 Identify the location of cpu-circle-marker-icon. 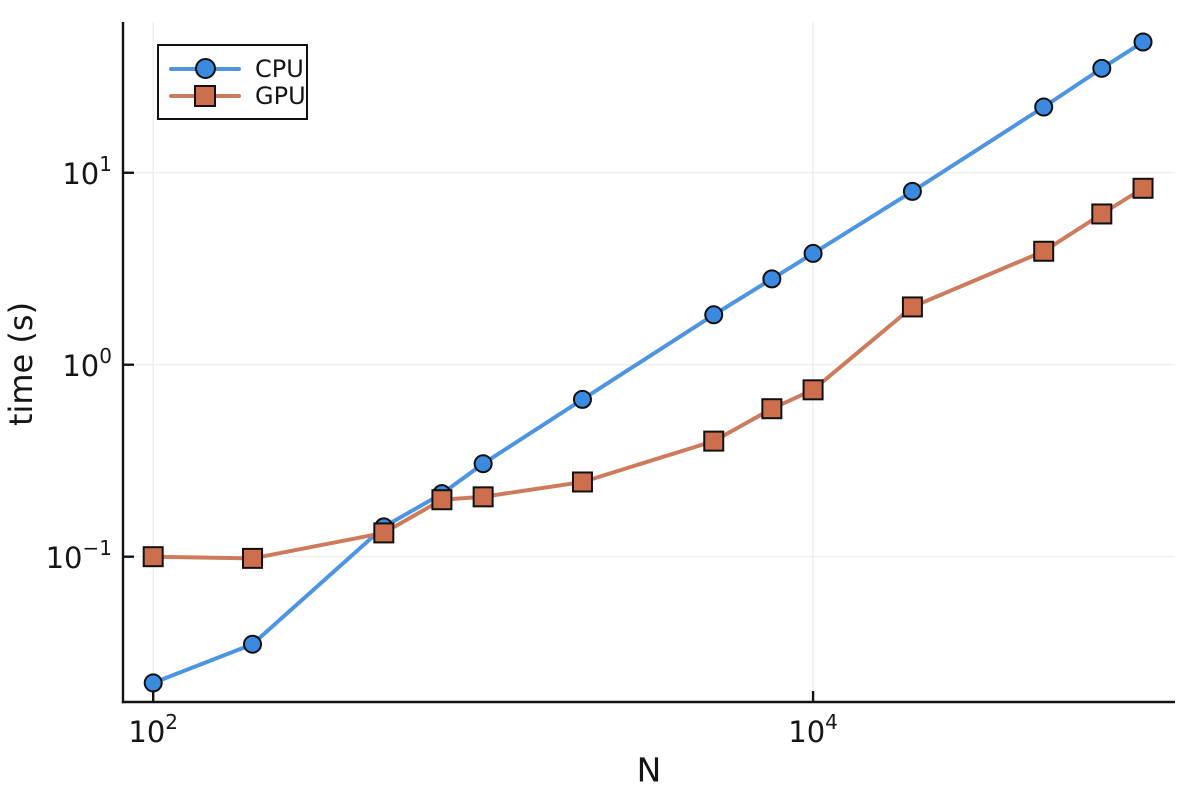
(205, 68).